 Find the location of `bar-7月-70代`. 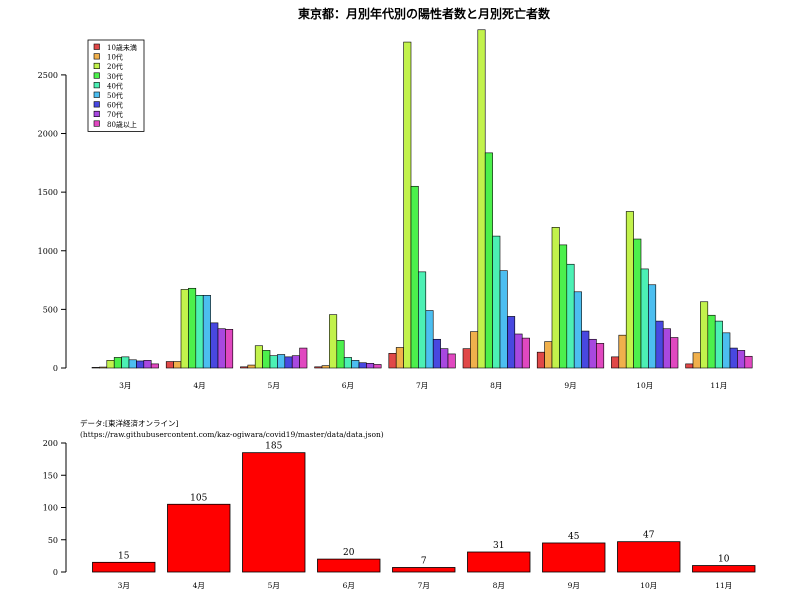

bar-7月-70代 is located at coordinates (444, 358).